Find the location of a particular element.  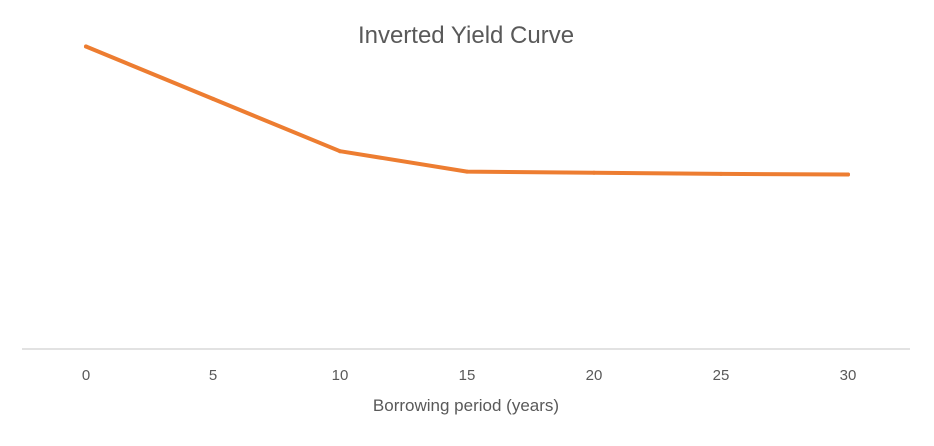

x-tick-label: 15 is located at coordinates (467, 375).